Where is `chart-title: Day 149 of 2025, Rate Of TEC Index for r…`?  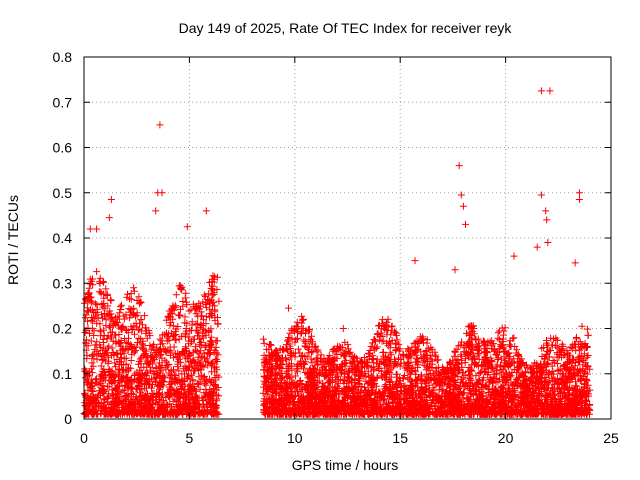 chart-title: Day 149 of 2025, Rate Of TEC Index for r… is located at coordinates (346, 28).